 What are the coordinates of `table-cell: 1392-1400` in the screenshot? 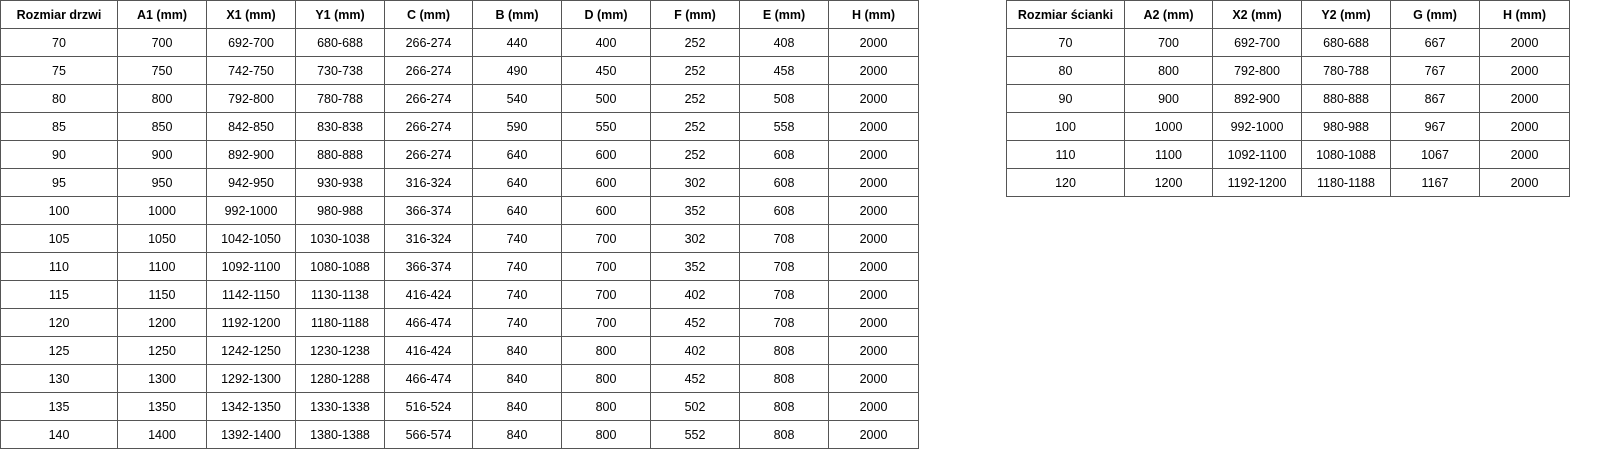 It's located at (251, 434).